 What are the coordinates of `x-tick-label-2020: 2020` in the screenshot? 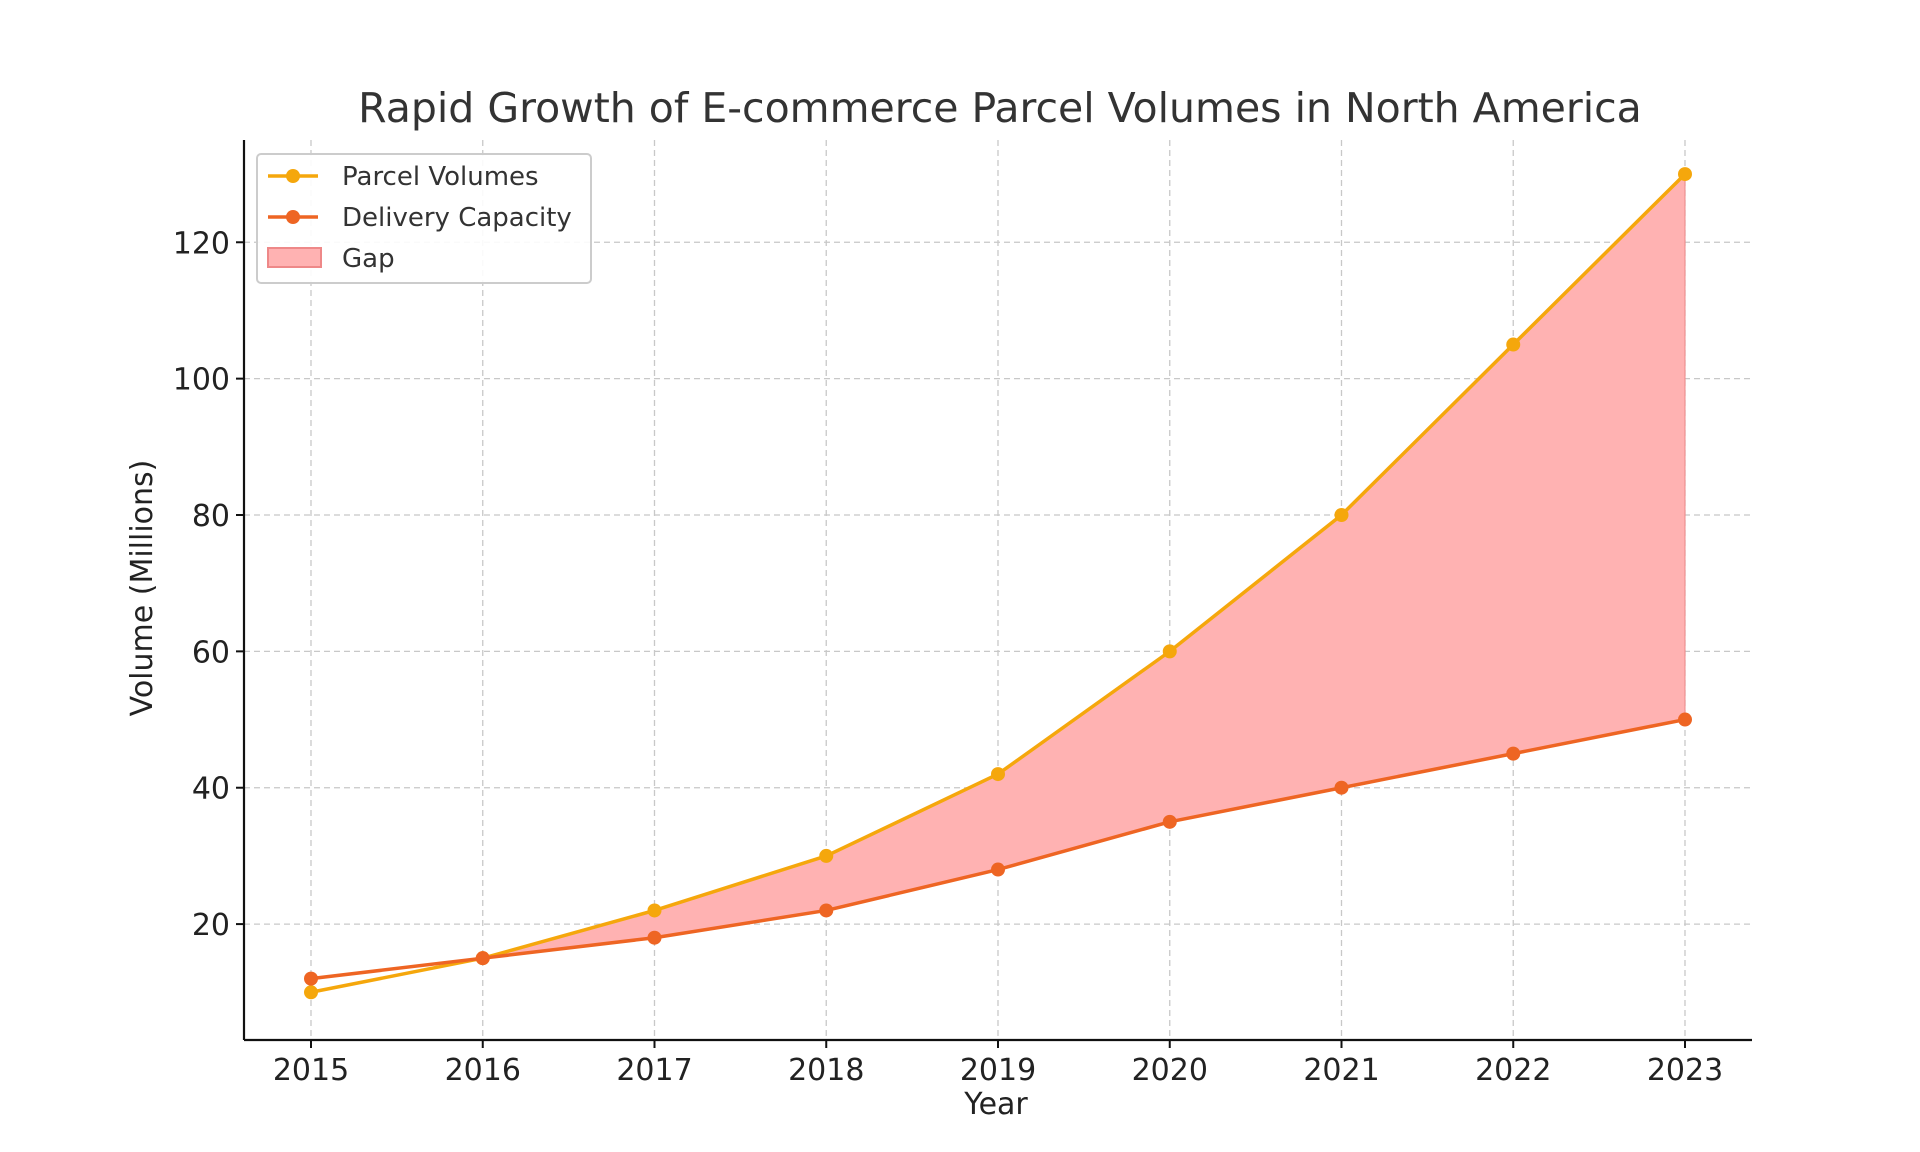 It's located at (1170, 1070).